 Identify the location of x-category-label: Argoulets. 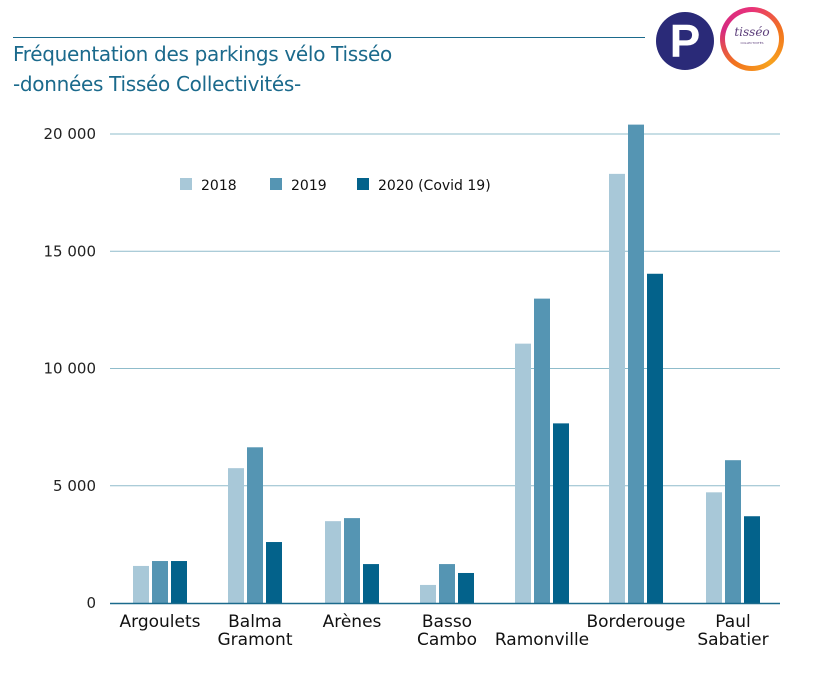
(160, 622).